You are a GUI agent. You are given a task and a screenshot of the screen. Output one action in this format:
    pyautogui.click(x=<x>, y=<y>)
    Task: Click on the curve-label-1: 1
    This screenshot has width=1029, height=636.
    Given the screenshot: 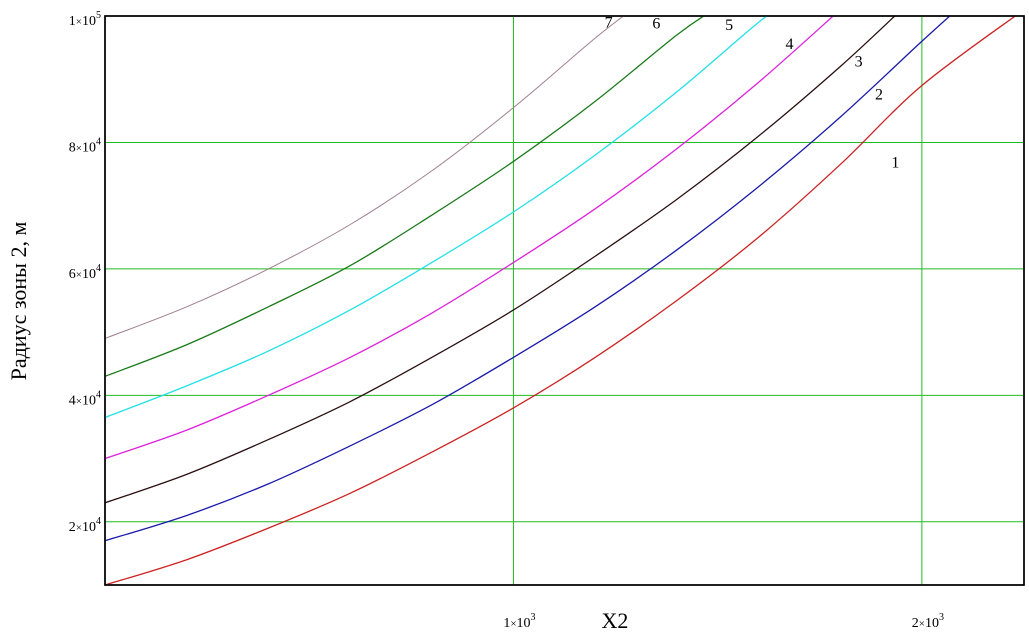 What is the action you would take?
    pyautogui.click(x=895, y=163)
    